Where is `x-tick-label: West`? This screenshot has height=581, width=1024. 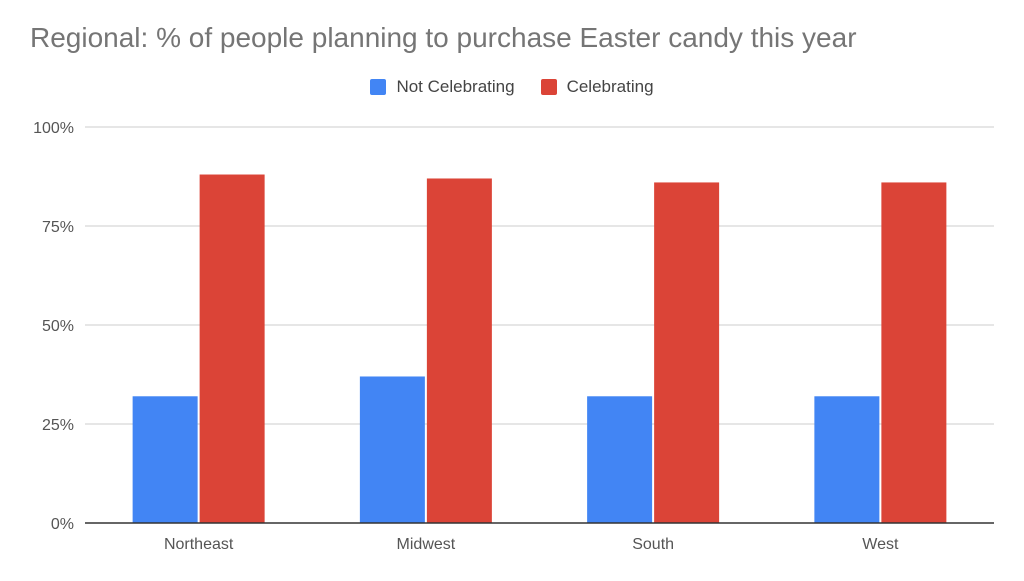 x-tick-label: West is located at coordinates (880, 544).